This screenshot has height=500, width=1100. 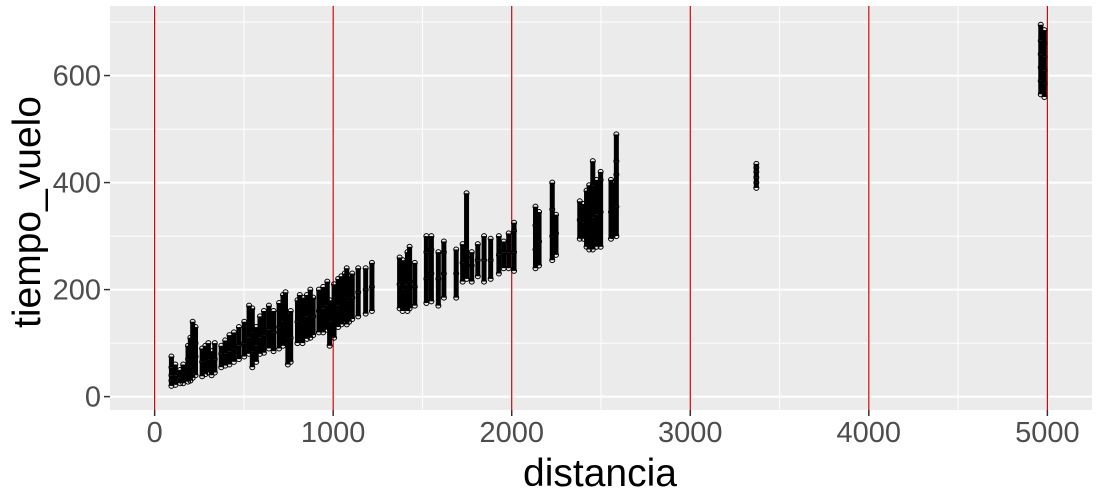 I want to click on y-tick-label: 600, so click(x=77, y=77).